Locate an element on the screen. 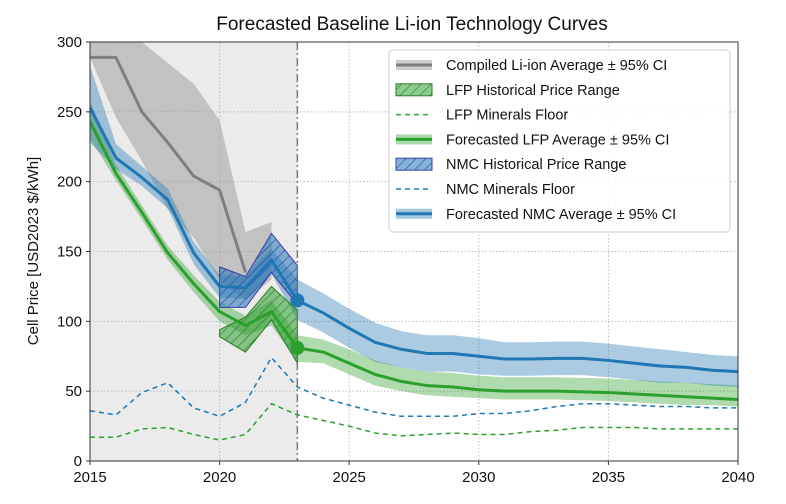  x-tick-label: 2030 is located at coordinates (478, 477).